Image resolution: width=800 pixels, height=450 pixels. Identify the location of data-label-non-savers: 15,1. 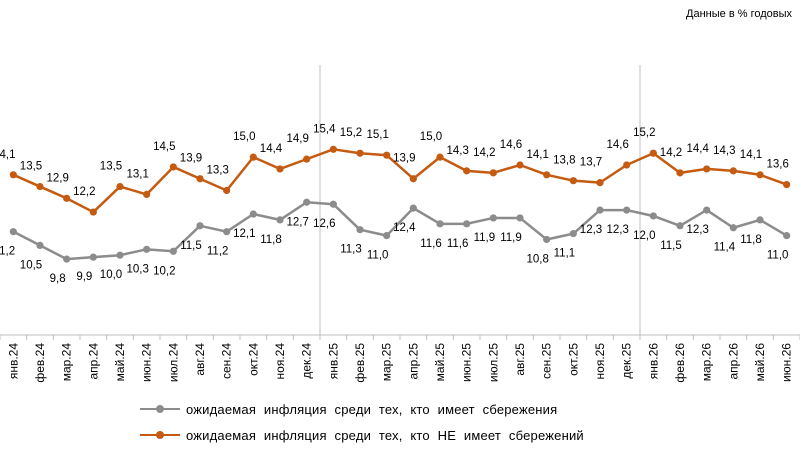
(377, 135).